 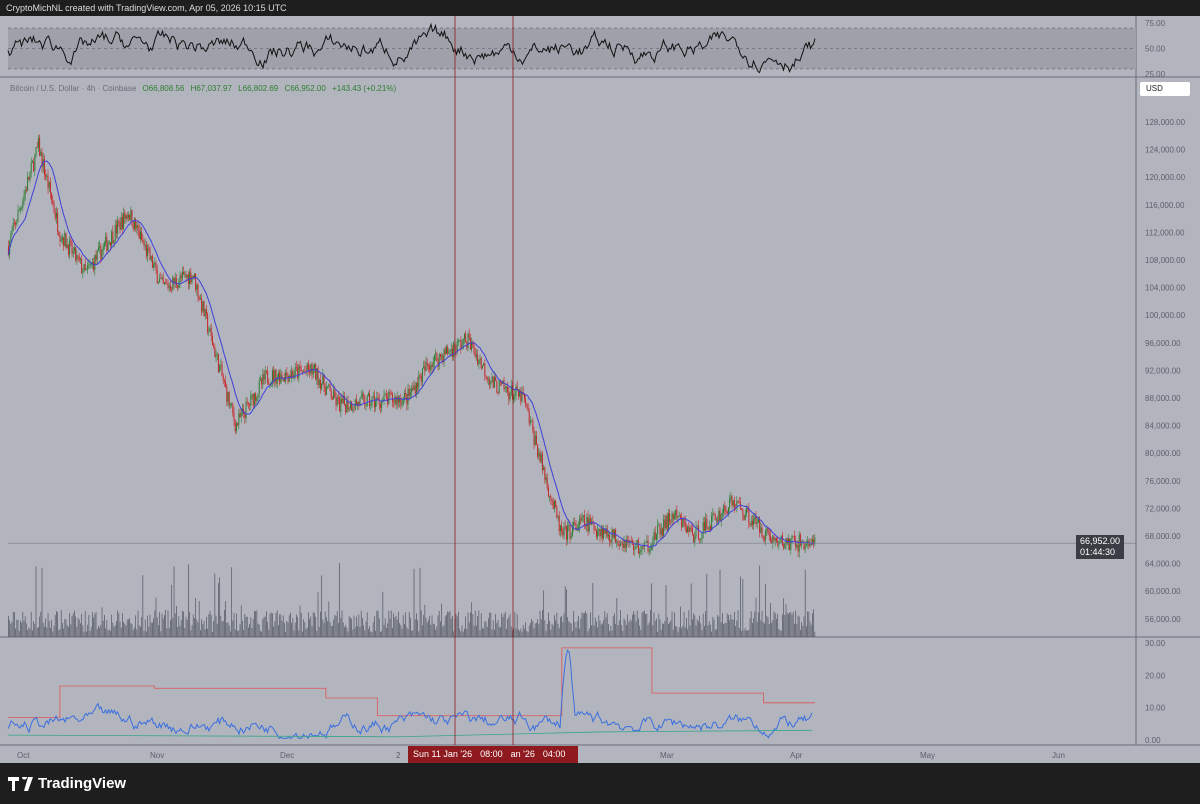 I want to click on price-axis-tick: 116,000.00, so click(x=1165, y=205).